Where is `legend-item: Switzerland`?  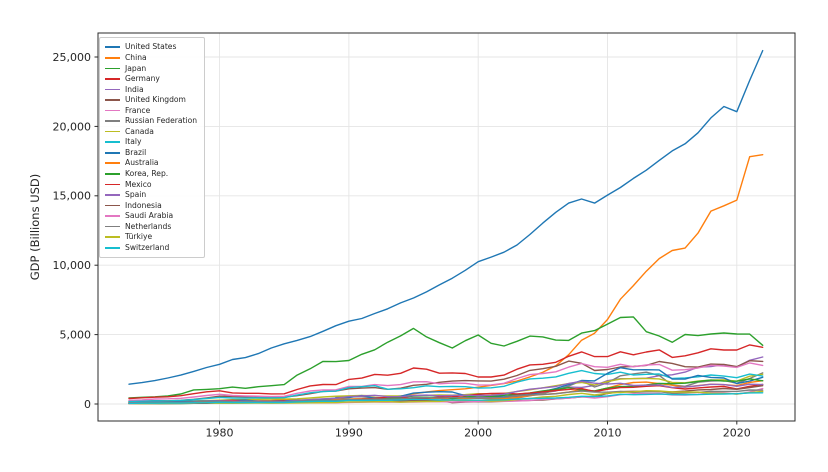
legend-item: Switzerland is located at coordinates (151, 247).